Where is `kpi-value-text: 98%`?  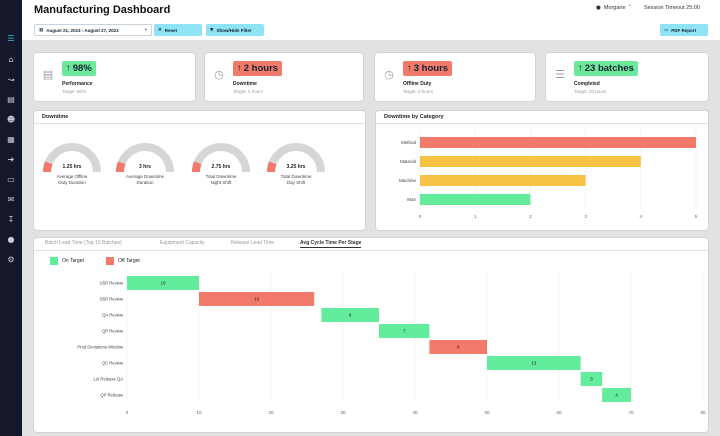
kpi-value-text: 98% is located at coordinates (82, 68).